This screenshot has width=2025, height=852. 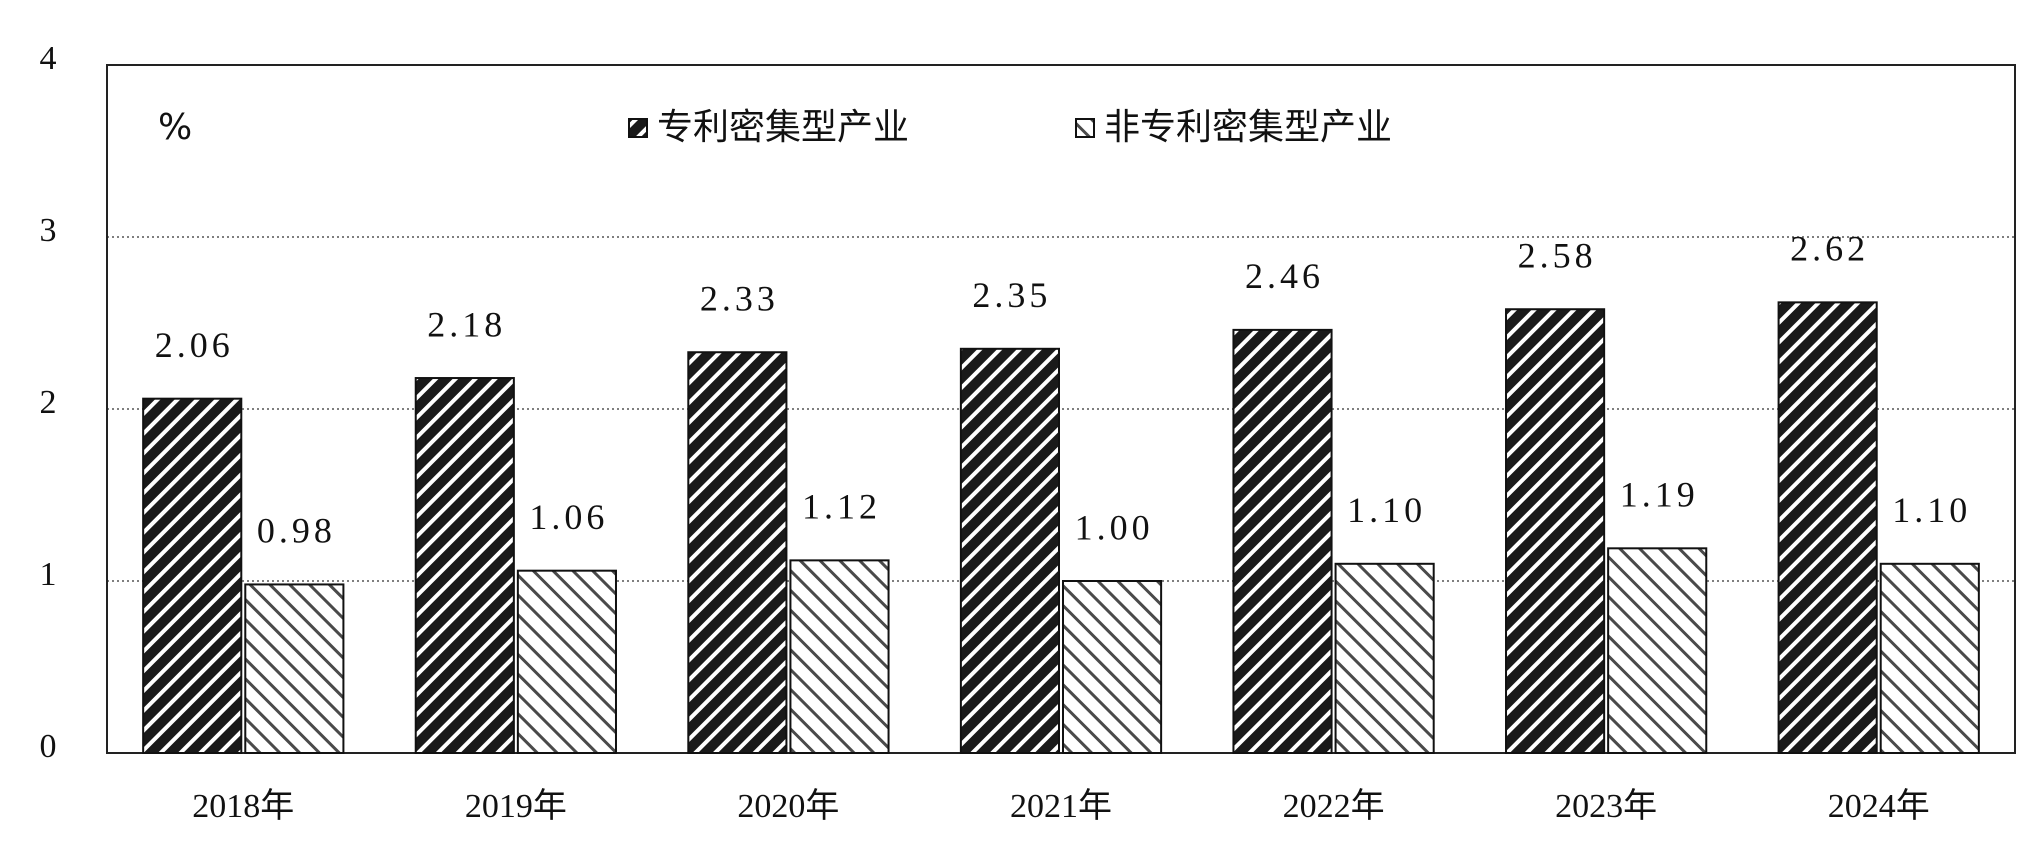 I want to click on data-label: 0.98, so click(x=296, y=531).